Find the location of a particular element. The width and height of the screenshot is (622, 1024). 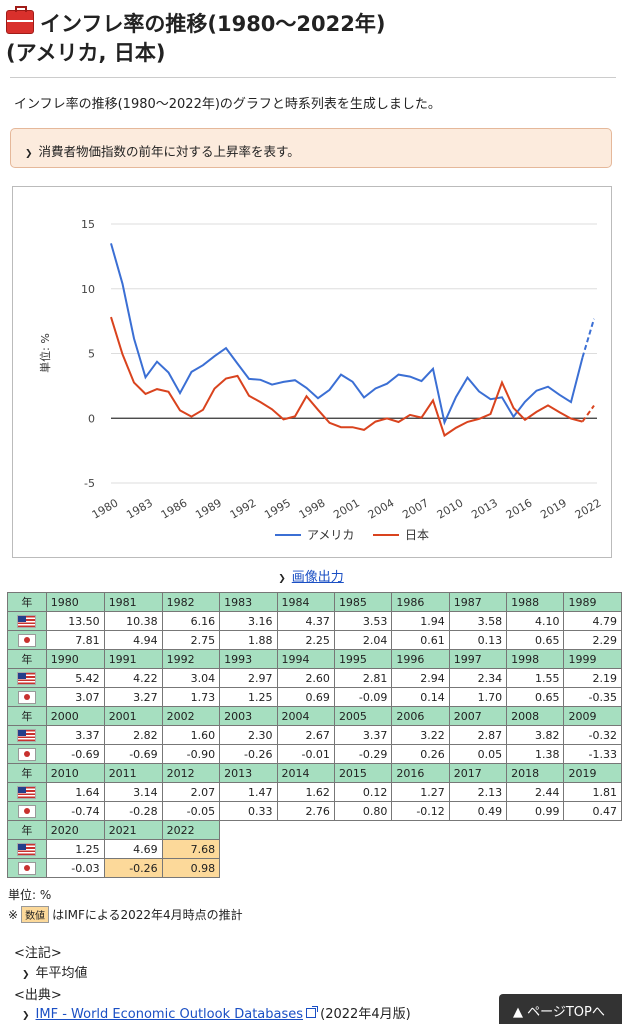

image-output-link: 画像出力 is located at coordinates (317, 577).